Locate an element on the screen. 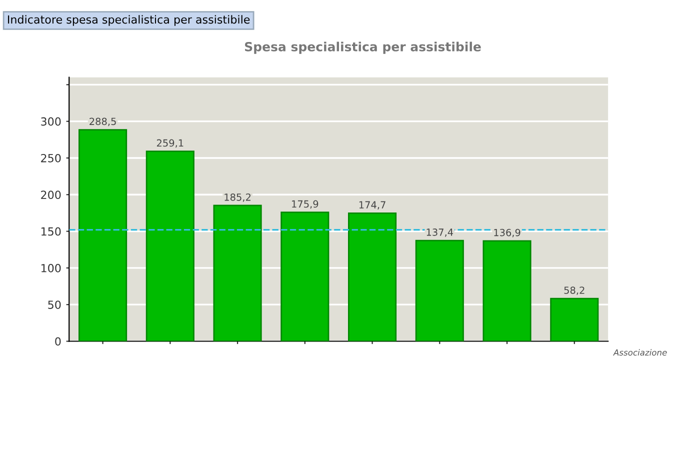  y-tick-label: 250 is located at coordinates (51, 158).